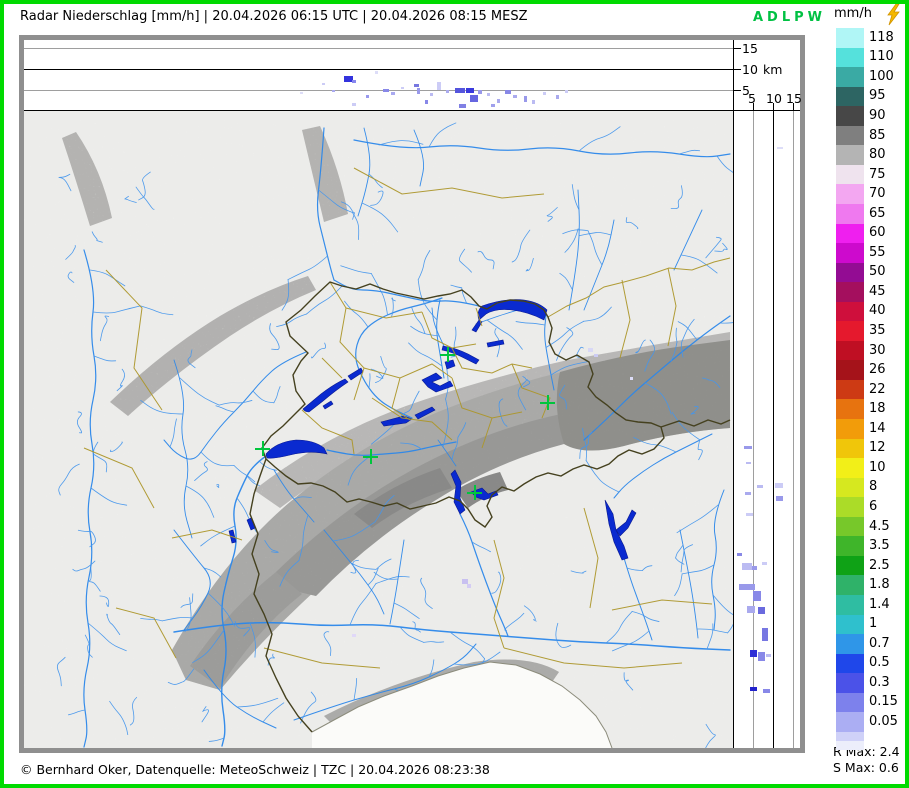 This screenshot has width=909, height=788. Describe the element at coordinates (879, 604) in the screenshot. I see `legend-label: 1.4` at that location.